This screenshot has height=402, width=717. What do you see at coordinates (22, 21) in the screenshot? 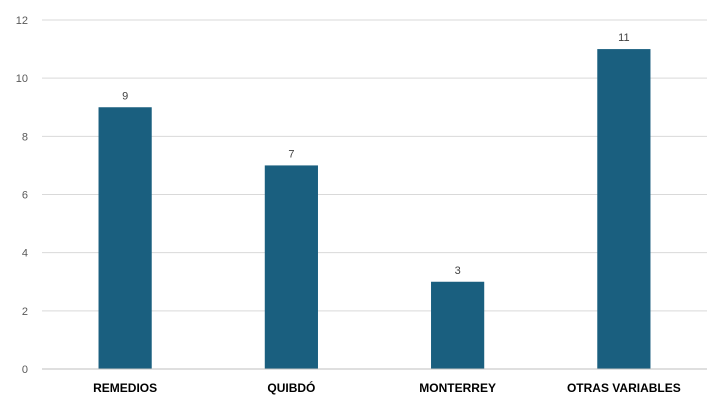
I see `y-tick-label: 12` at bounding box center [22, 21].